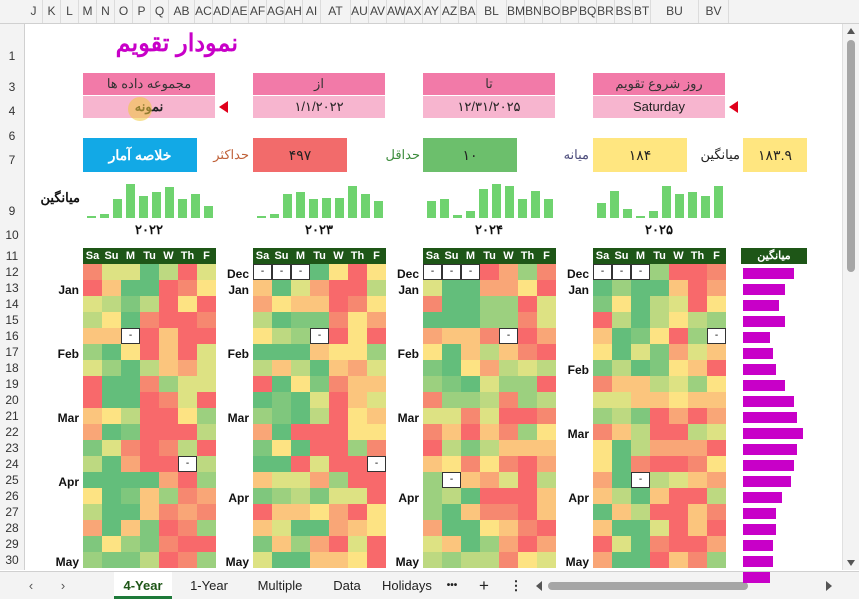  What do you see at coordinates (12, 384) in the screenshot?
I see `row-header: 19` at bounding box center [12, 384].